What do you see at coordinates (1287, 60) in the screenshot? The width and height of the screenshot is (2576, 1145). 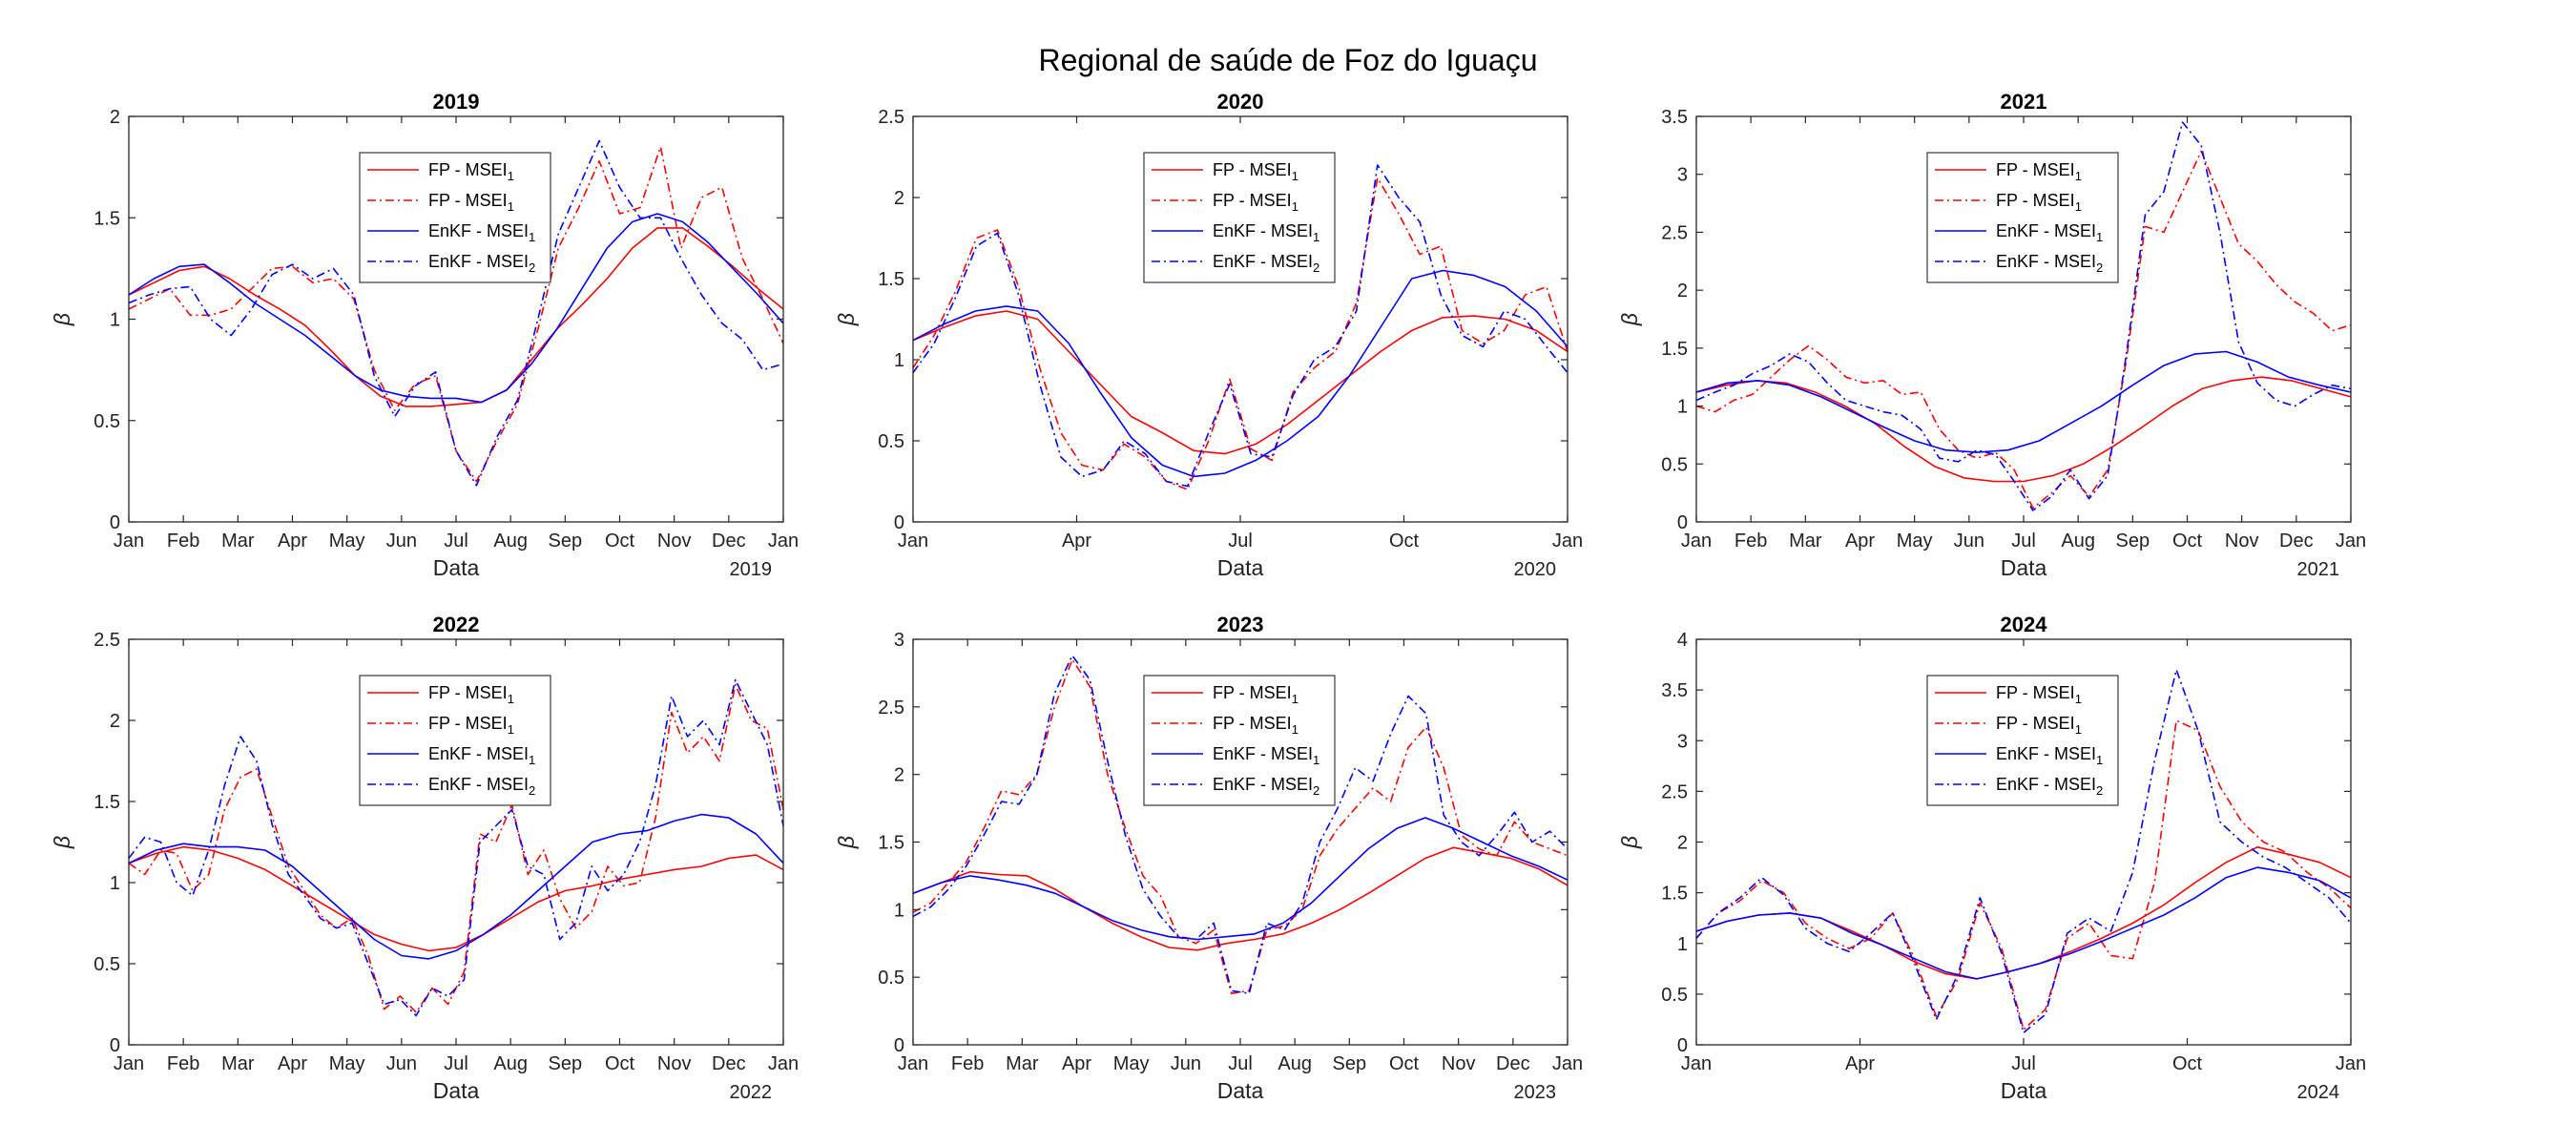 I see `figure-title: Regional de saúde de Foz do Iguaçu` at bounding box center [1287, 60].